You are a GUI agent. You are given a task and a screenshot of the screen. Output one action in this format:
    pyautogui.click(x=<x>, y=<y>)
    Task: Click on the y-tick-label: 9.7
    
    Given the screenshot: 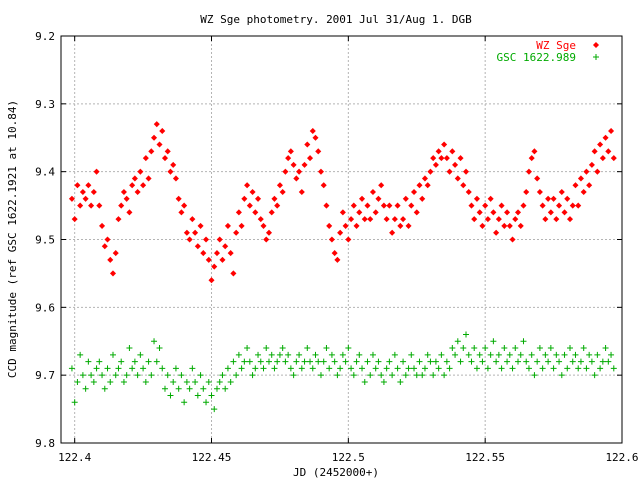 What is the action you would take?
    pyautogui.click(x=45, y=375)
    